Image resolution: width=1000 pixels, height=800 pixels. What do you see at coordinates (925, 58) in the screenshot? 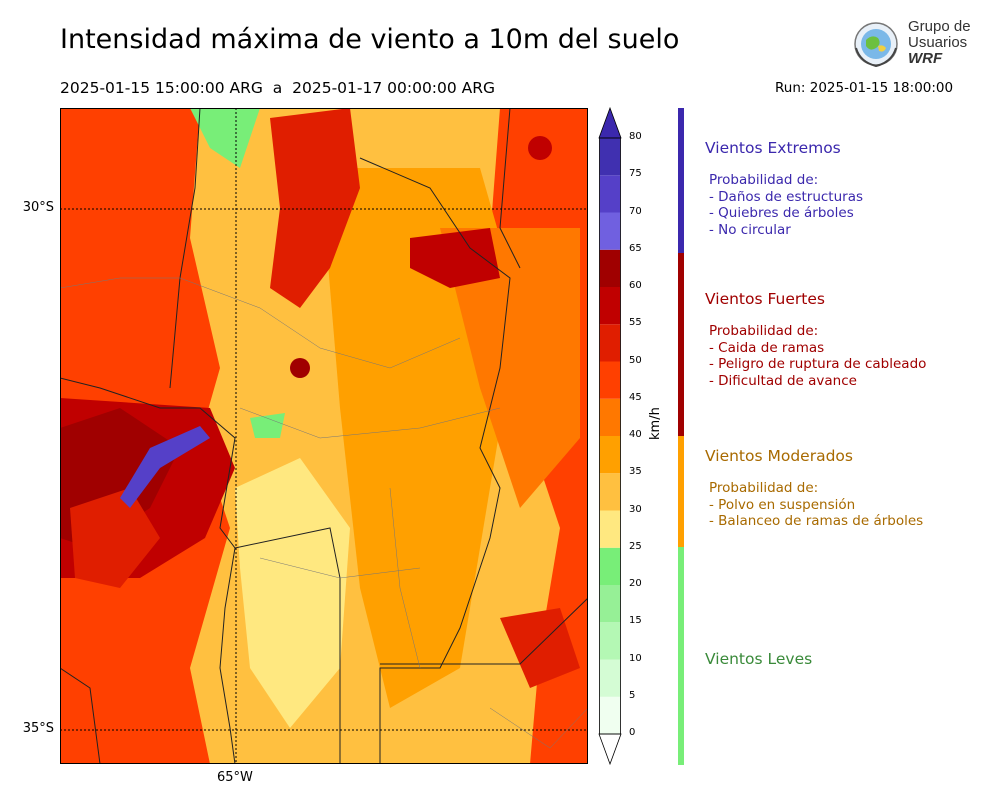
I see `logo-text-line3: WRF` at bounding box center [925, 58].